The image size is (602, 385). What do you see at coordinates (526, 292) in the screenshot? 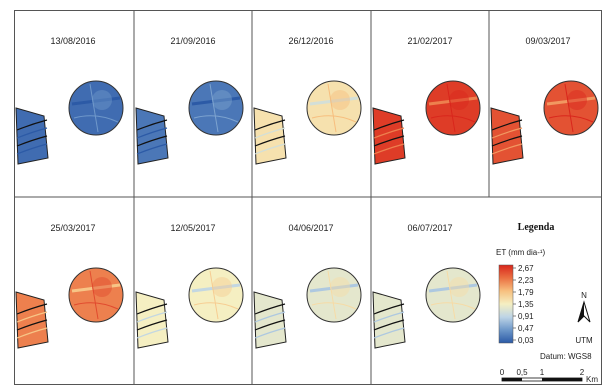
I see `legend-tick-label: 1,79` at bounding box center [526, 292].